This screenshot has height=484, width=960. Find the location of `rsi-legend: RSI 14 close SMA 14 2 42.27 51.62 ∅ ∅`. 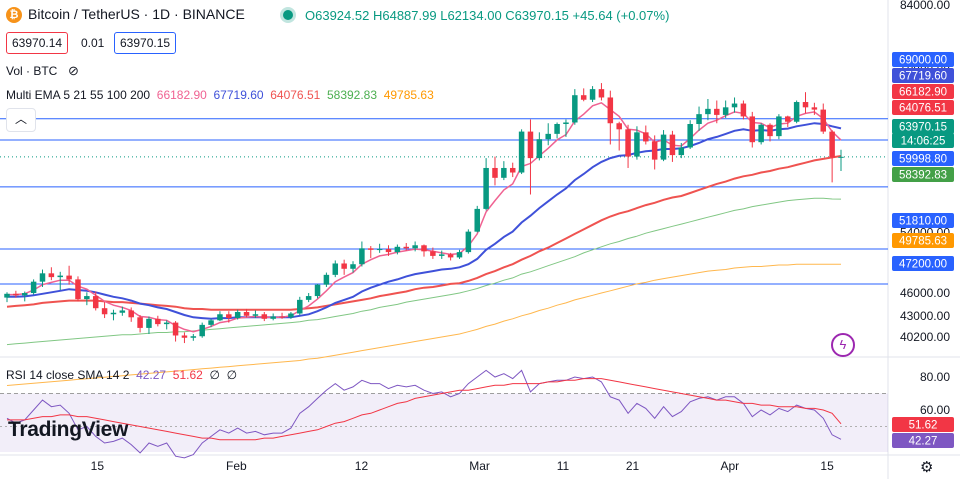

rsi-legend: RSI 14 close SMA 14 2 42.27 51.62 ∅ ∅ is located at coordinates (121, 375).